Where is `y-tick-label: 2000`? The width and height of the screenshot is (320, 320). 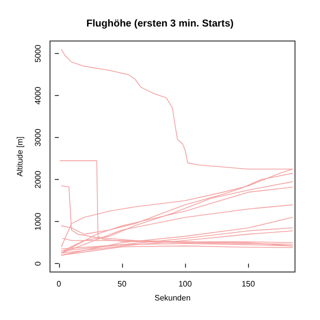
y-tick-label: 2000 is located at coordinates (38, 179).